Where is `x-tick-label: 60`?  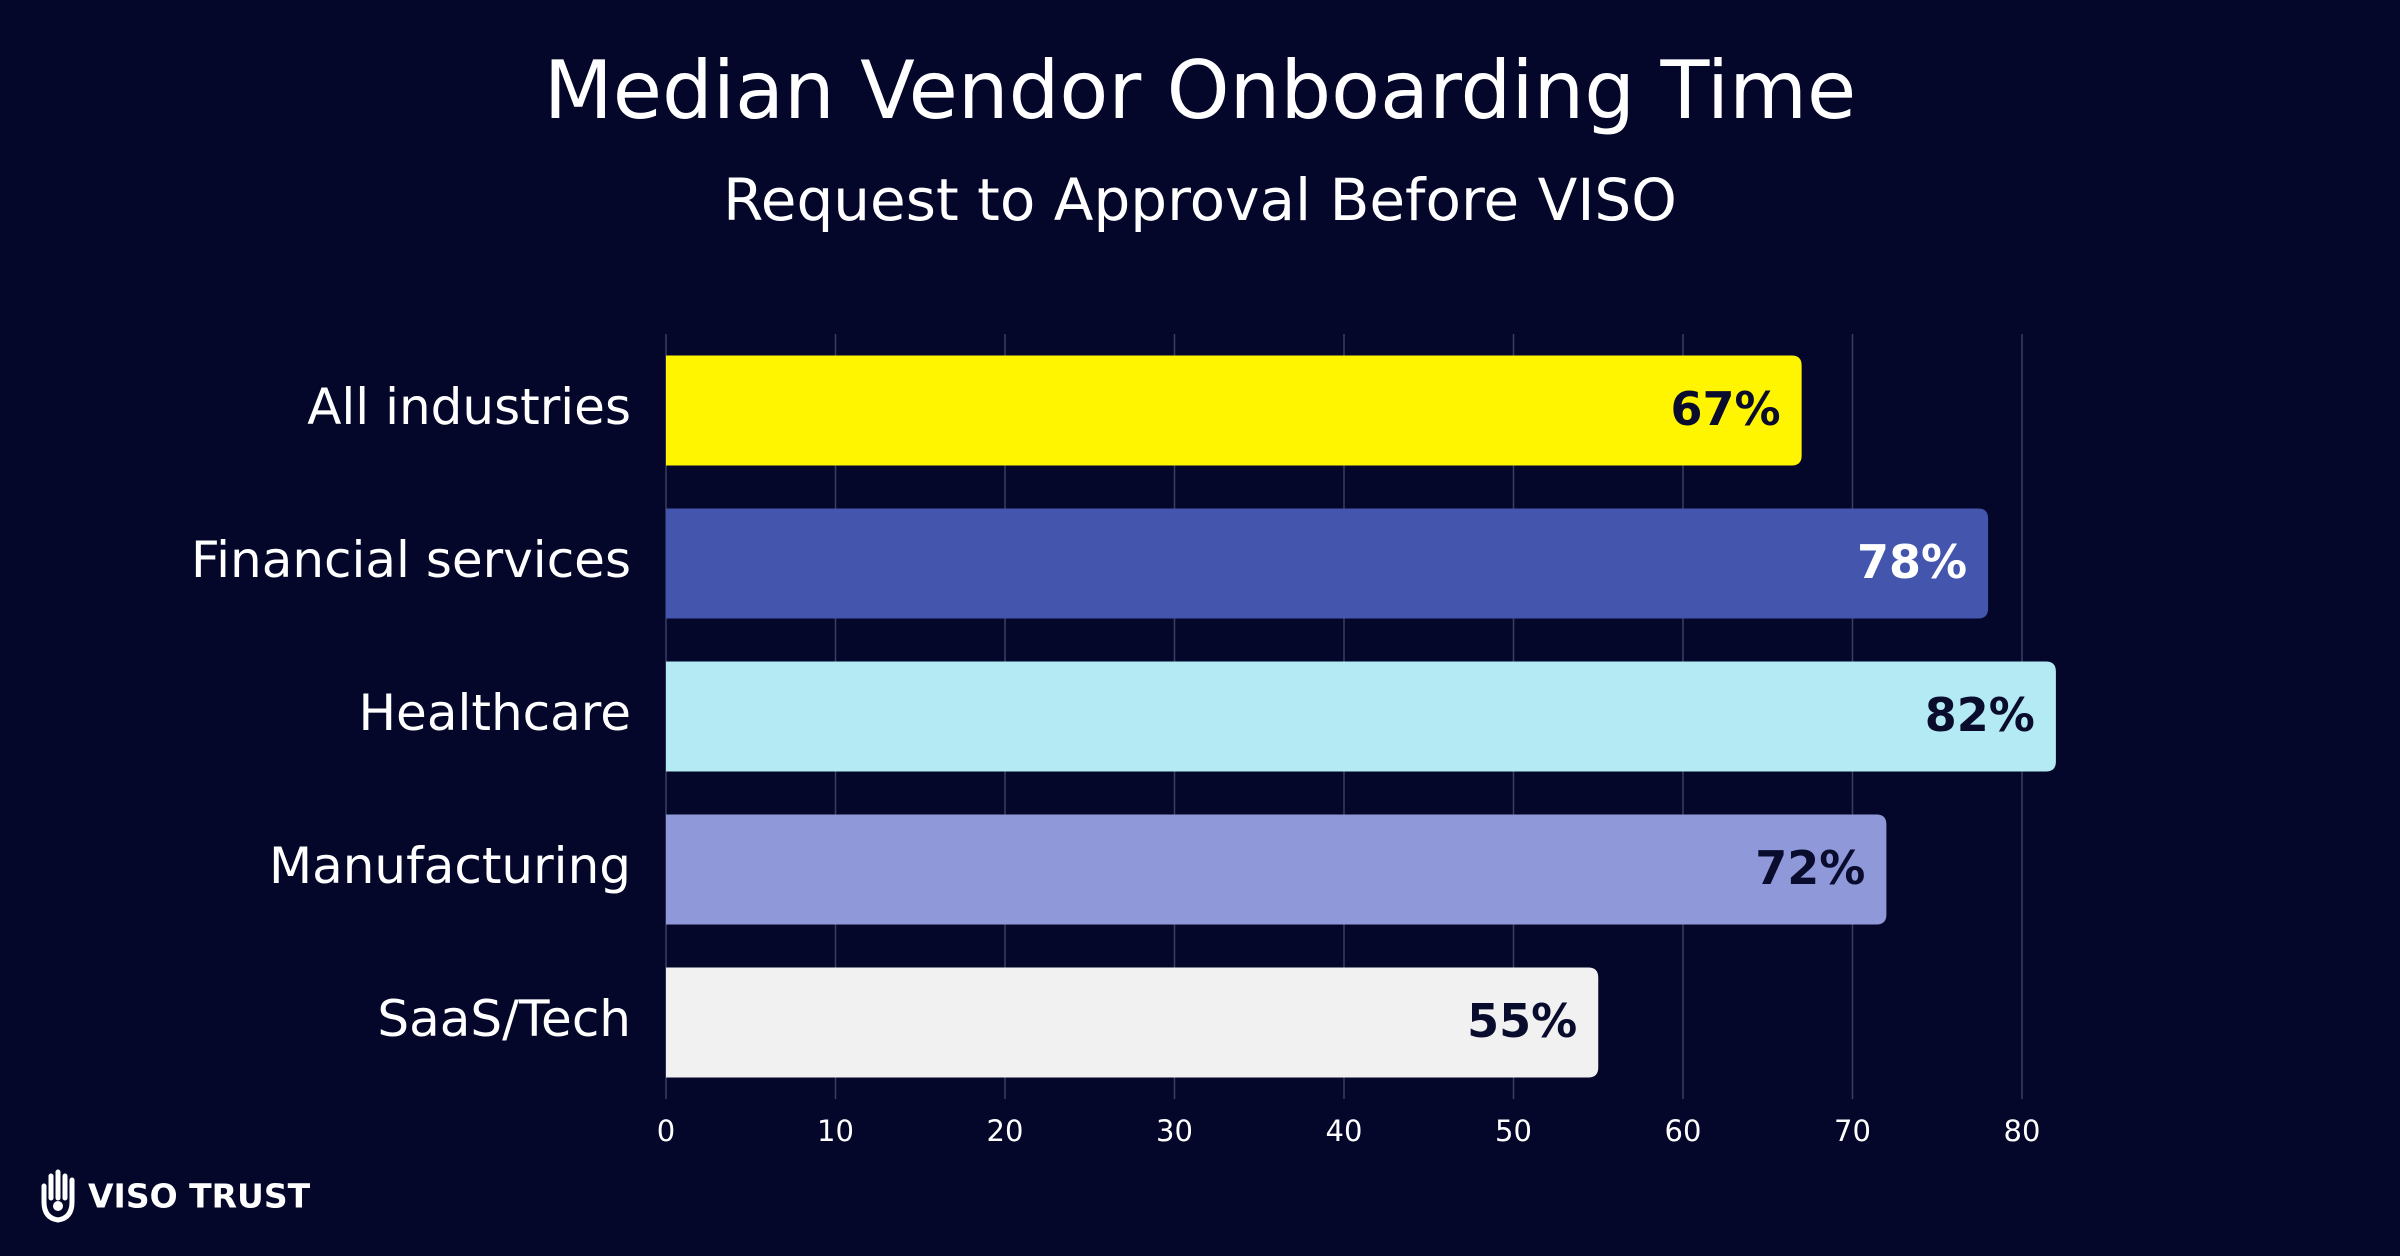 x-tick-label: 60 is located at coordinates (1683, 1131).